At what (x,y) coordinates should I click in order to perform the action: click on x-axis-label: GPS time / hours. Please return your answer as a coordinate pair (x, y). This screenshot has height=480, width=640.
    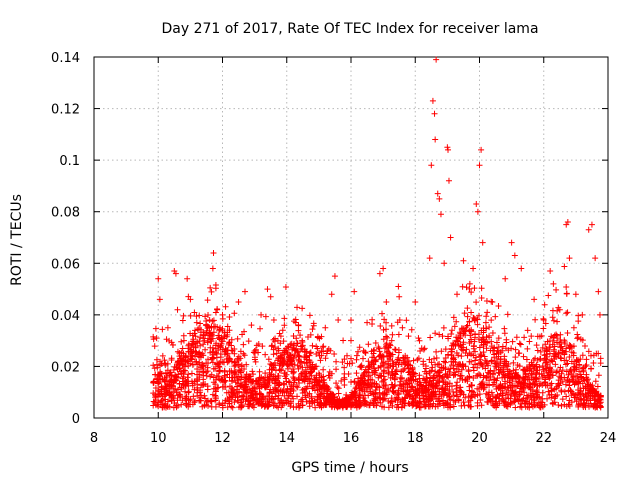
    Looking at the image, I should click on (349, 468).